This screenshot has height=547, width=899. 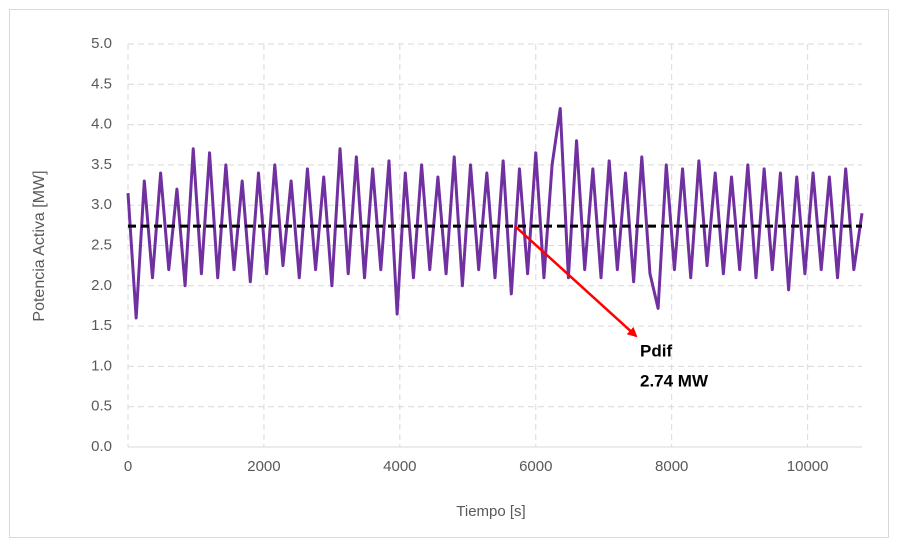 I want to click on x-tick-label: 10000, so click(x=808, y=466).